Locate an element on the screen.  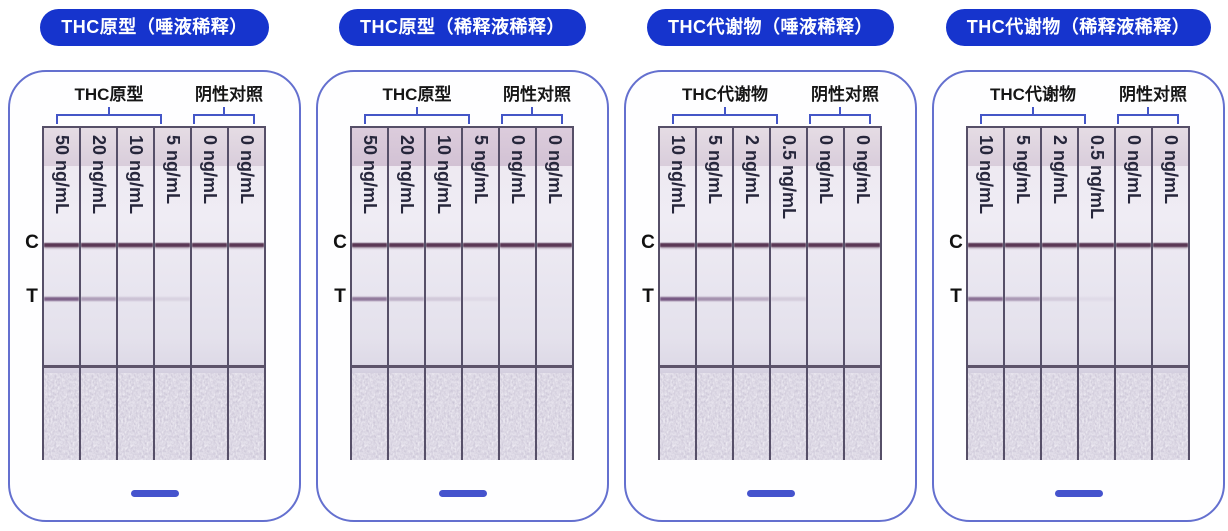
panel-title-badge: THC代谢物（稀释液稀释） is located at coordinates (1078, 27).